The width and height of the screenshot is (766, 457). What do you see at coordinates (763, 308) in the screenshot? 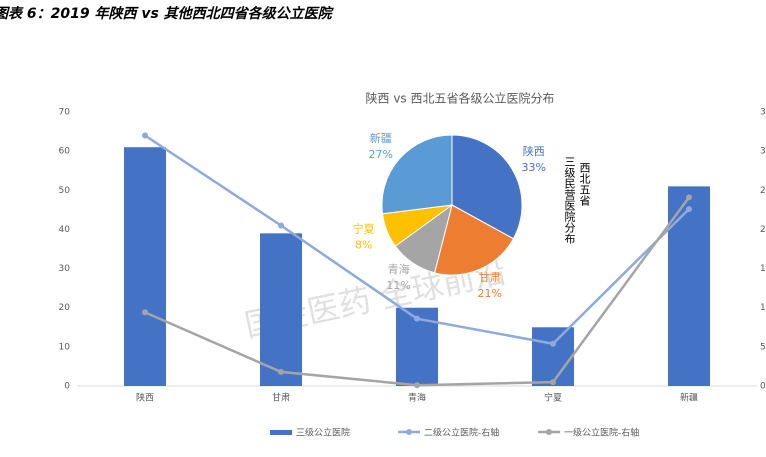
I see `y2-tick-label: 100` at bounding box center [763, 308].